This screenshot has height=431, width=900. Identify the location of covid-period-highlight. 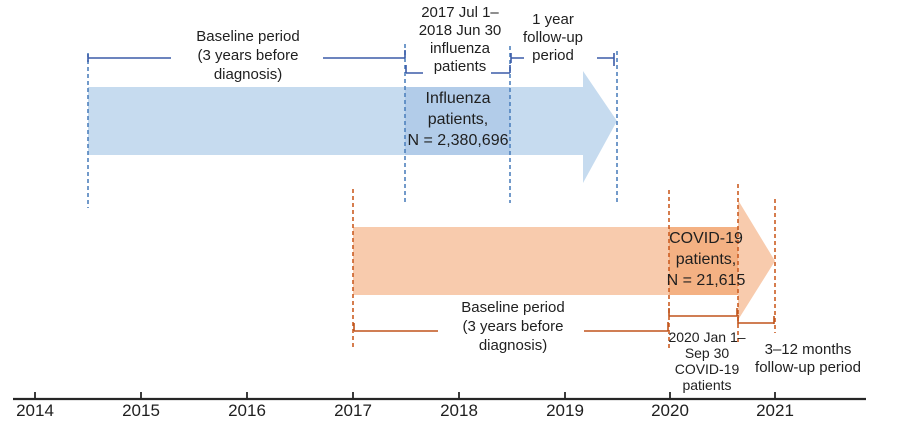
(703, 261).